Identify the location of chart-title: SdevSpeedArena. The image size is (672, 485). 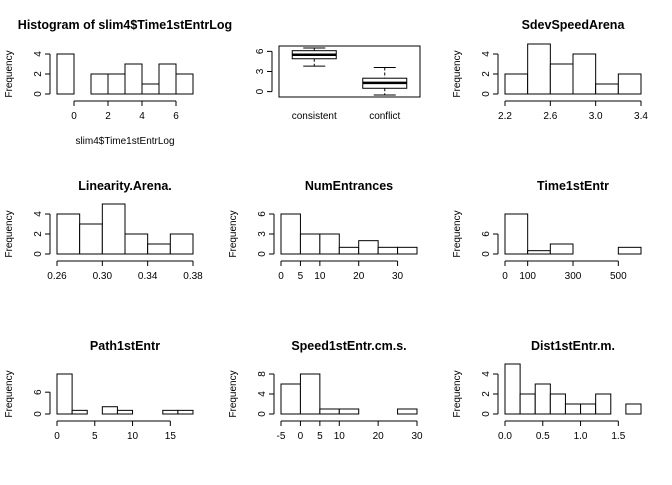
(574, 25).